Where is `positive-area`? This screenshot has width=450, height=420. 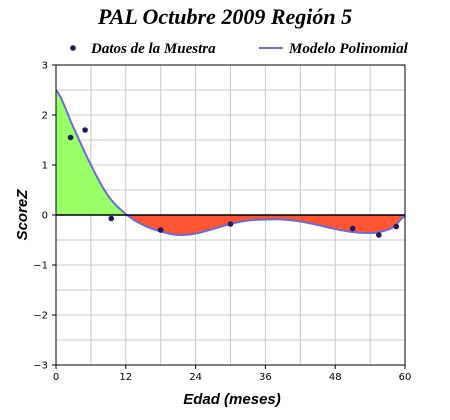
positive-area is located at coordinates (92, 152).